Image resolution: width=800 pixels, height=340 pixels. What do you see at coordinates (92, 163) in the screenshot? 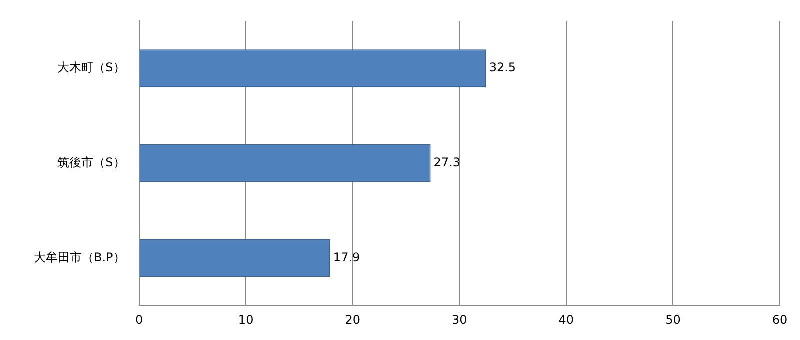
I see `y-tick-label: 筑後市（S）` at bounding box center [92, 163].